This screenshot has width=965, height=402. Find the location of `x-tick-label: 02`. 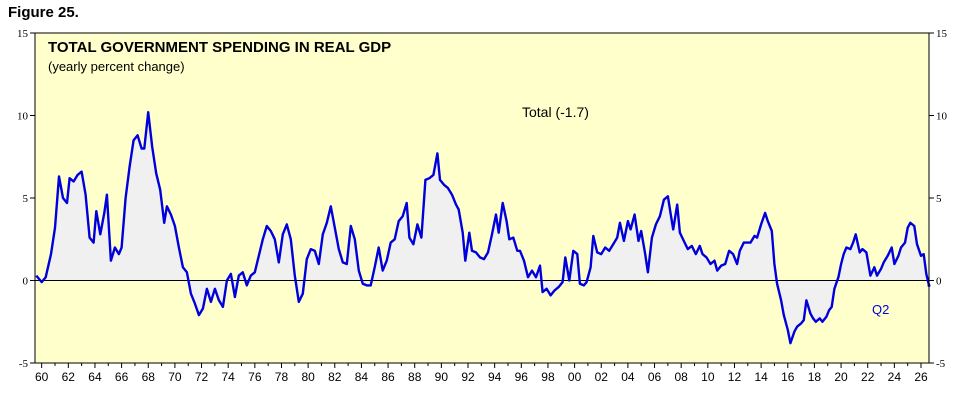

x-tick-label: 02 is located at coordinates (602, 377).